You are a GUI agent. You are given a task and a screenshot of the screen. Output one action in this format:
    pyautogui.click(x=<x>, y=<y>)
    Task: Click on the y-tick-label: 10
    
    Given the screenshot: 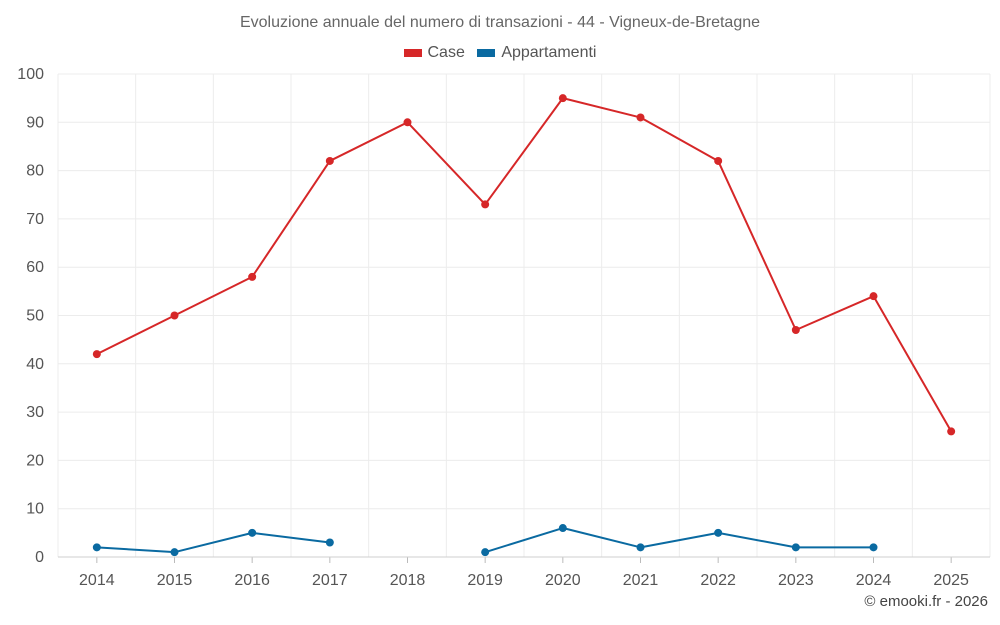 What is the action you would take?
    pyautogui.click(x=35, y=509)
    